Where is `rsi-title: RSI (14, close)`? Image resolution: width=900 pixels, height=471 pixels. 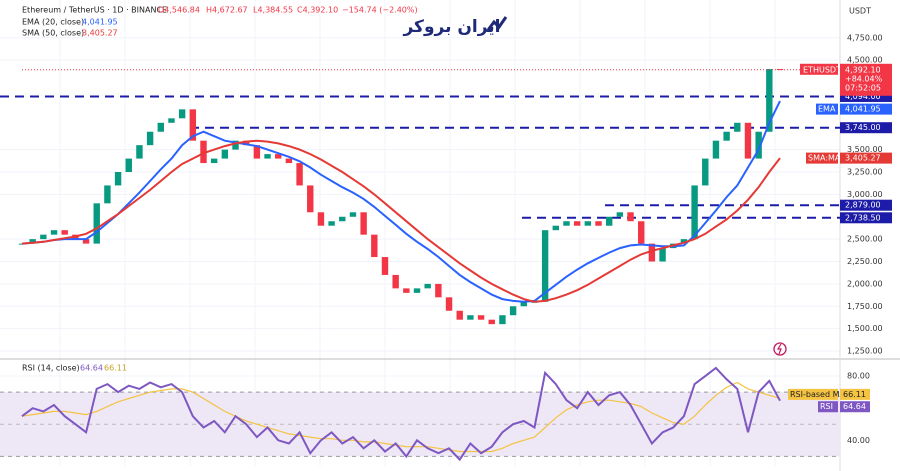
rsi-title: RSI (14, close) is located at coordinates (51, 368).